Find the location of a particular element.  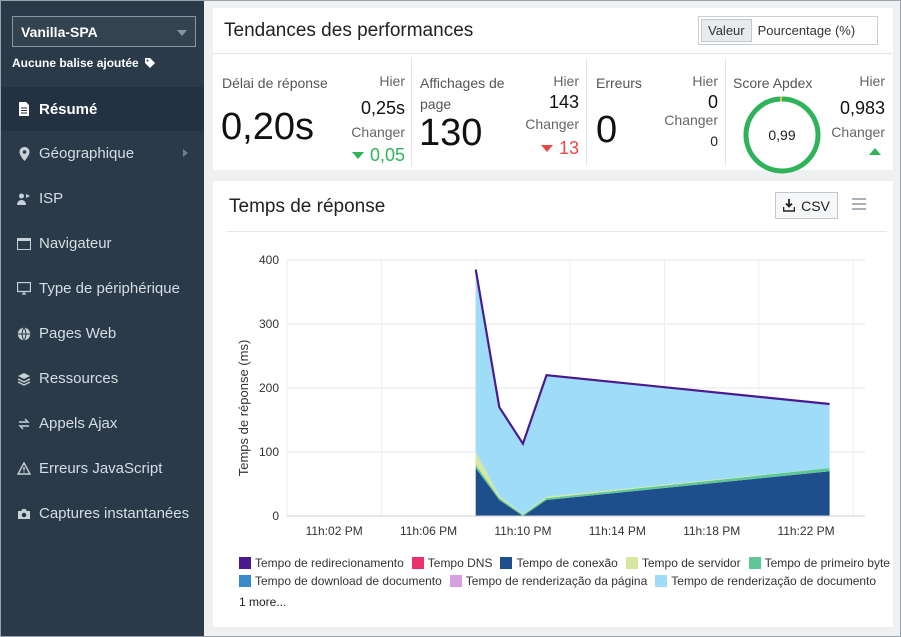

sidebar-item-label: Erreurs JavaScript is located at coordinates (101, 468).